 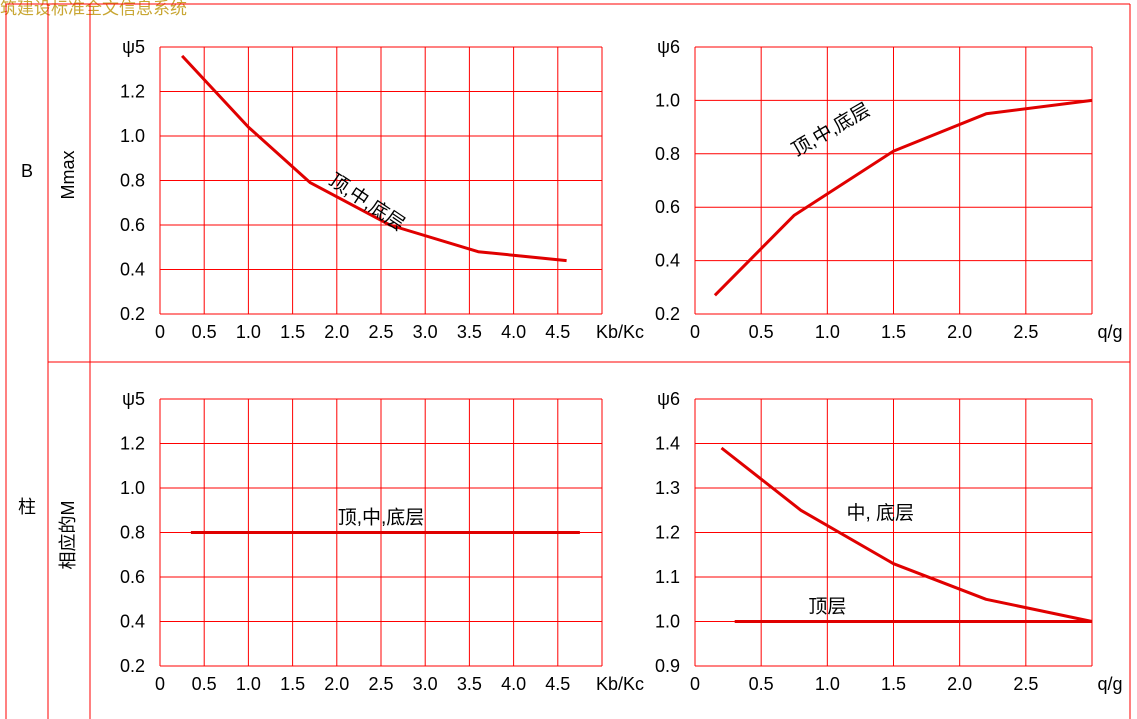 What do you see at coordinates (93, 9) in the screenshot?
I see `watermark-text: 筑建设标准全文信息系统` at bounding box center [93, 9].